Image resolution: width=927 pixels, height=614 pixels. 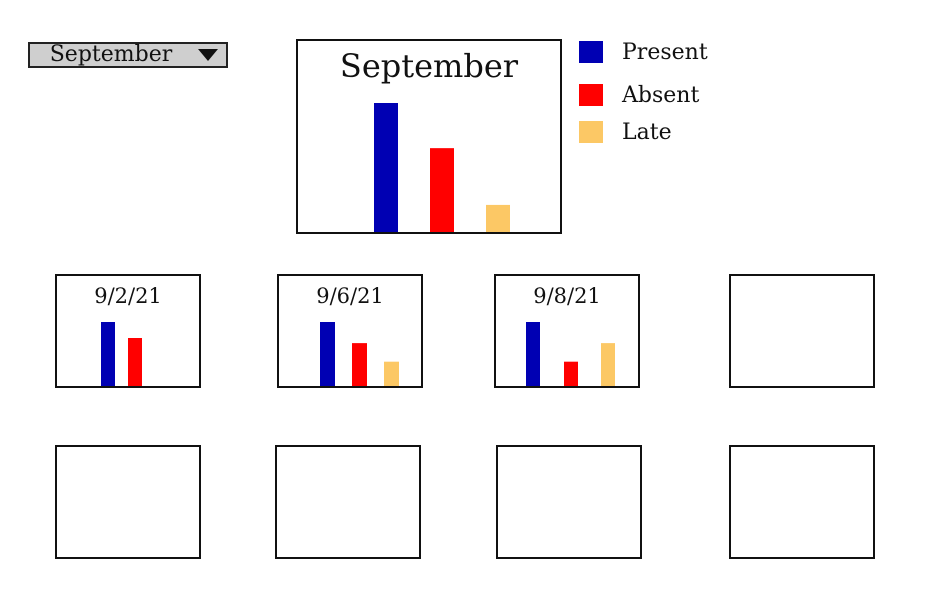 I want to click on legend: Present Absent Late, so click(x=669, y=98).